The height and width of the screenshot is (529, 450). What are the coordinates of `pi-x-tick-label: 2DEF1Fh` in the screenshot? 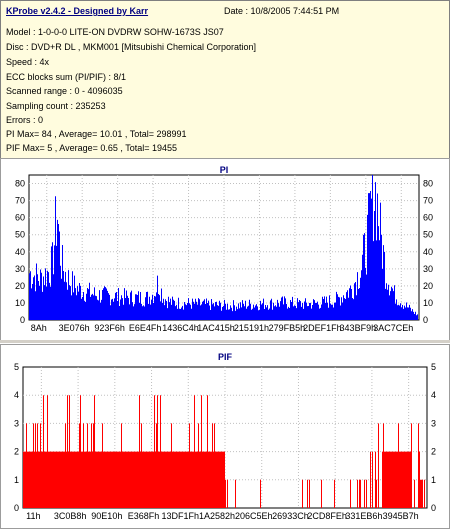 It's located at (322, 328).